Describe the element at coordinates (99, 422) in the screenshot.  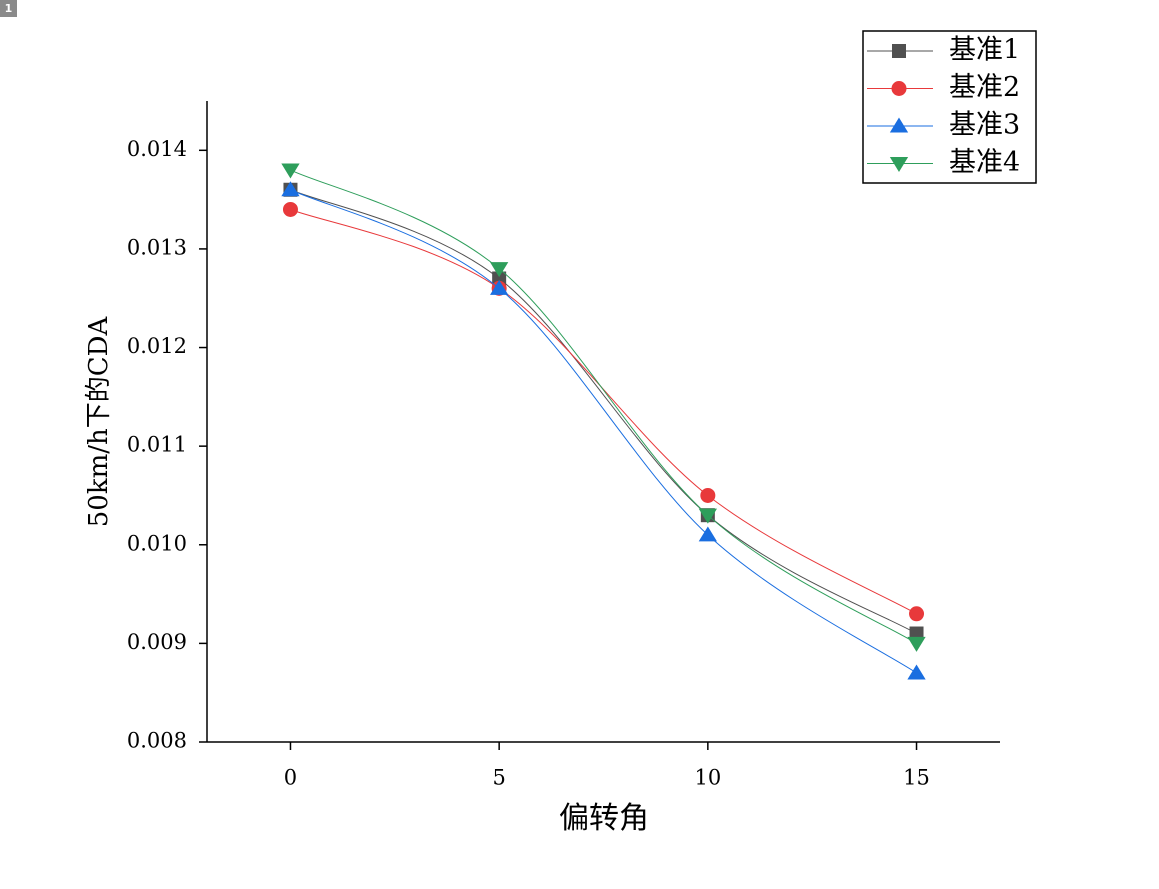
I see `y-axis-title: 50km/h下的CDA` at that location.